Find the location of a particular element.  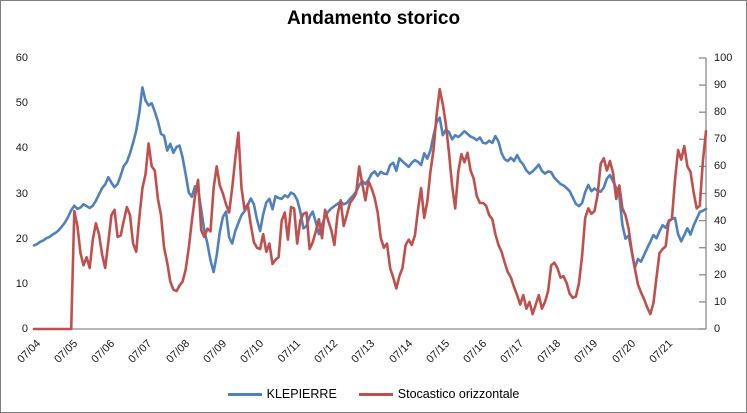

legend-item-klepierre: KLEPIERRE is located at coordinates (282, 394).